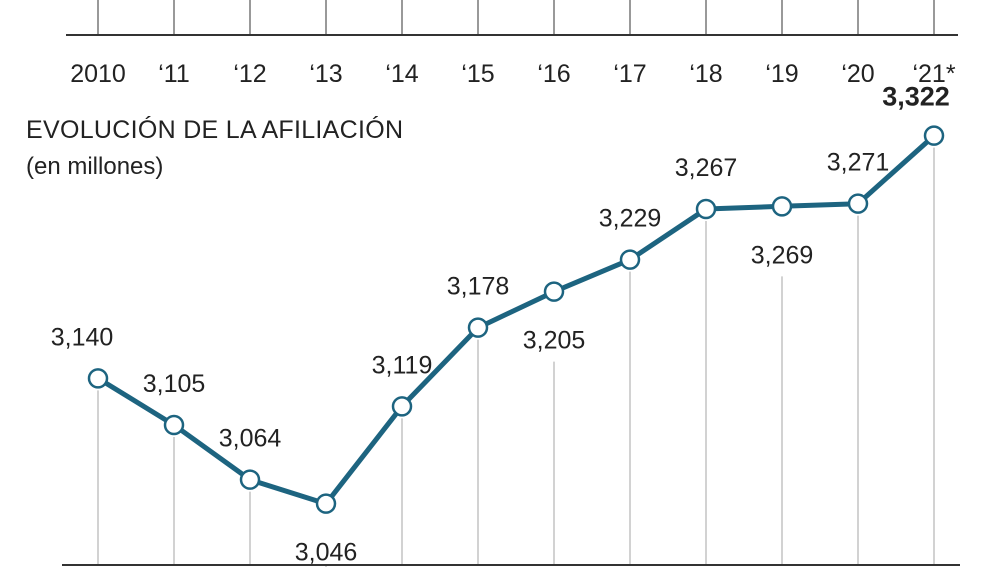  What do you see at coordinates (630, 219) in the screenshot?
I see `data-label: 3,229` at bounding box center [630, 219].